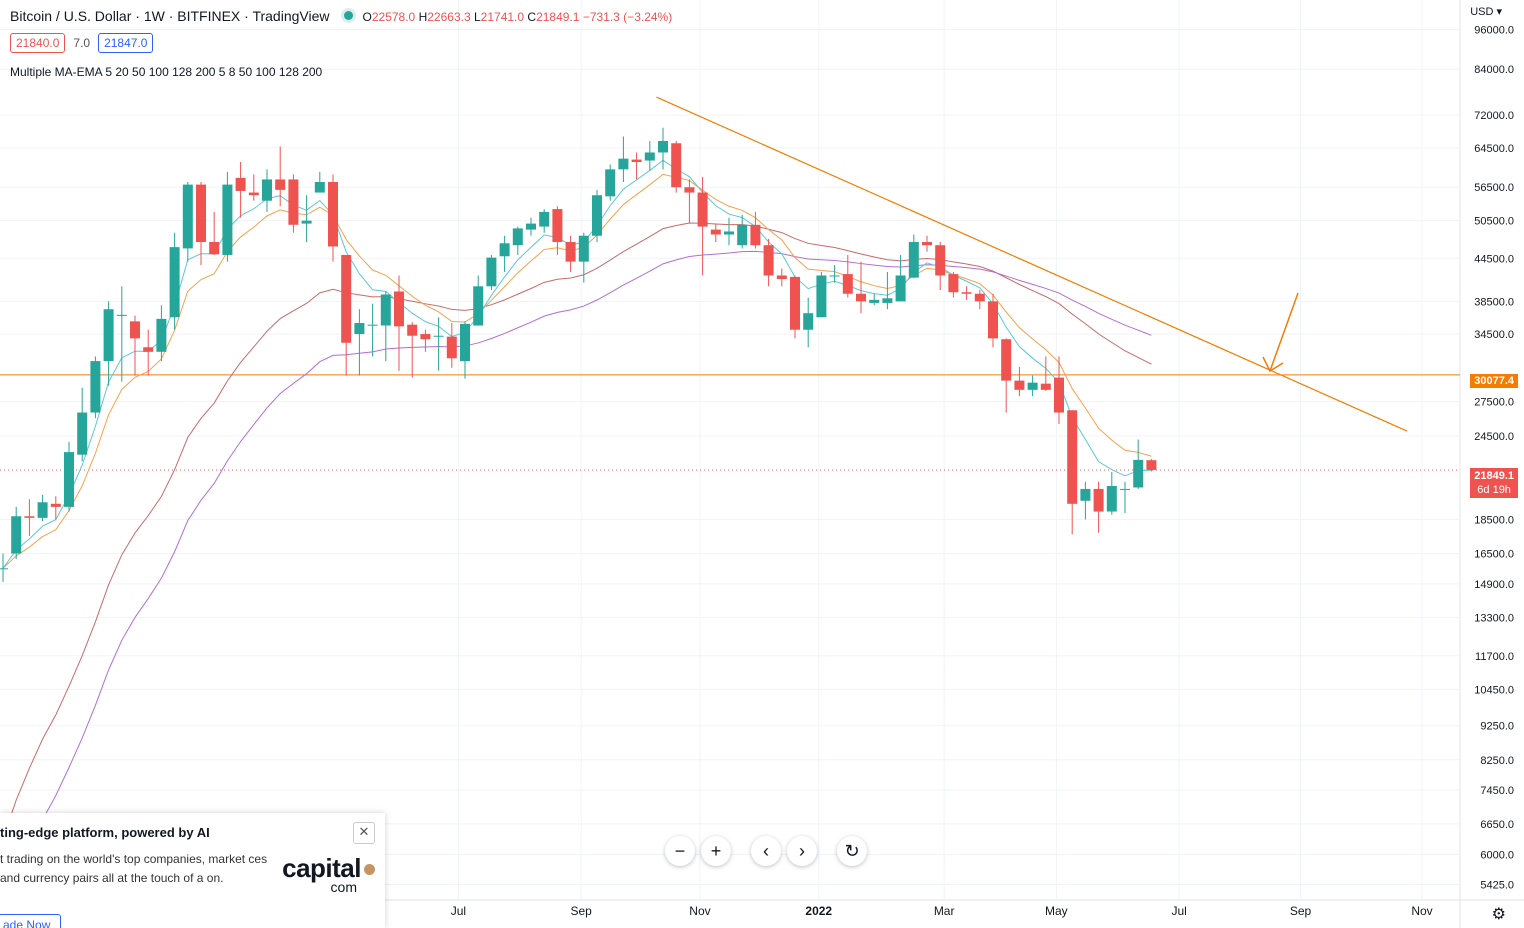 The width and height of the screenshot is (1524, 928). What do you see at coordinates (1494, 381) in the screenshot?
I see `resistance-price-tag: 30077.4` at bounding box center [1494, 381].